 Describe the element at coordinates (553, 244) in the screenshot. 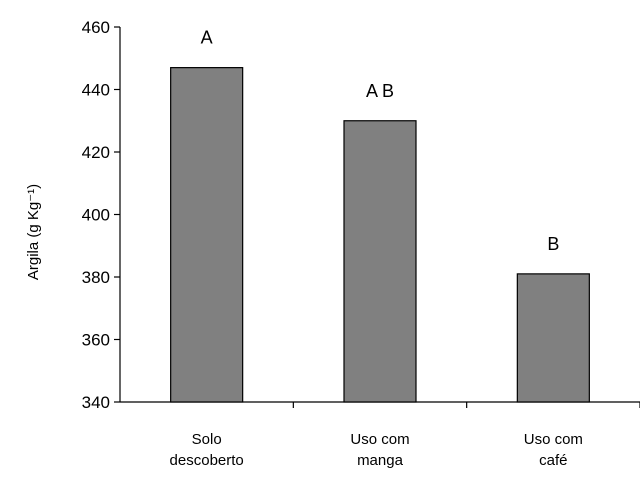

I see `significance-letter: B` at that location.